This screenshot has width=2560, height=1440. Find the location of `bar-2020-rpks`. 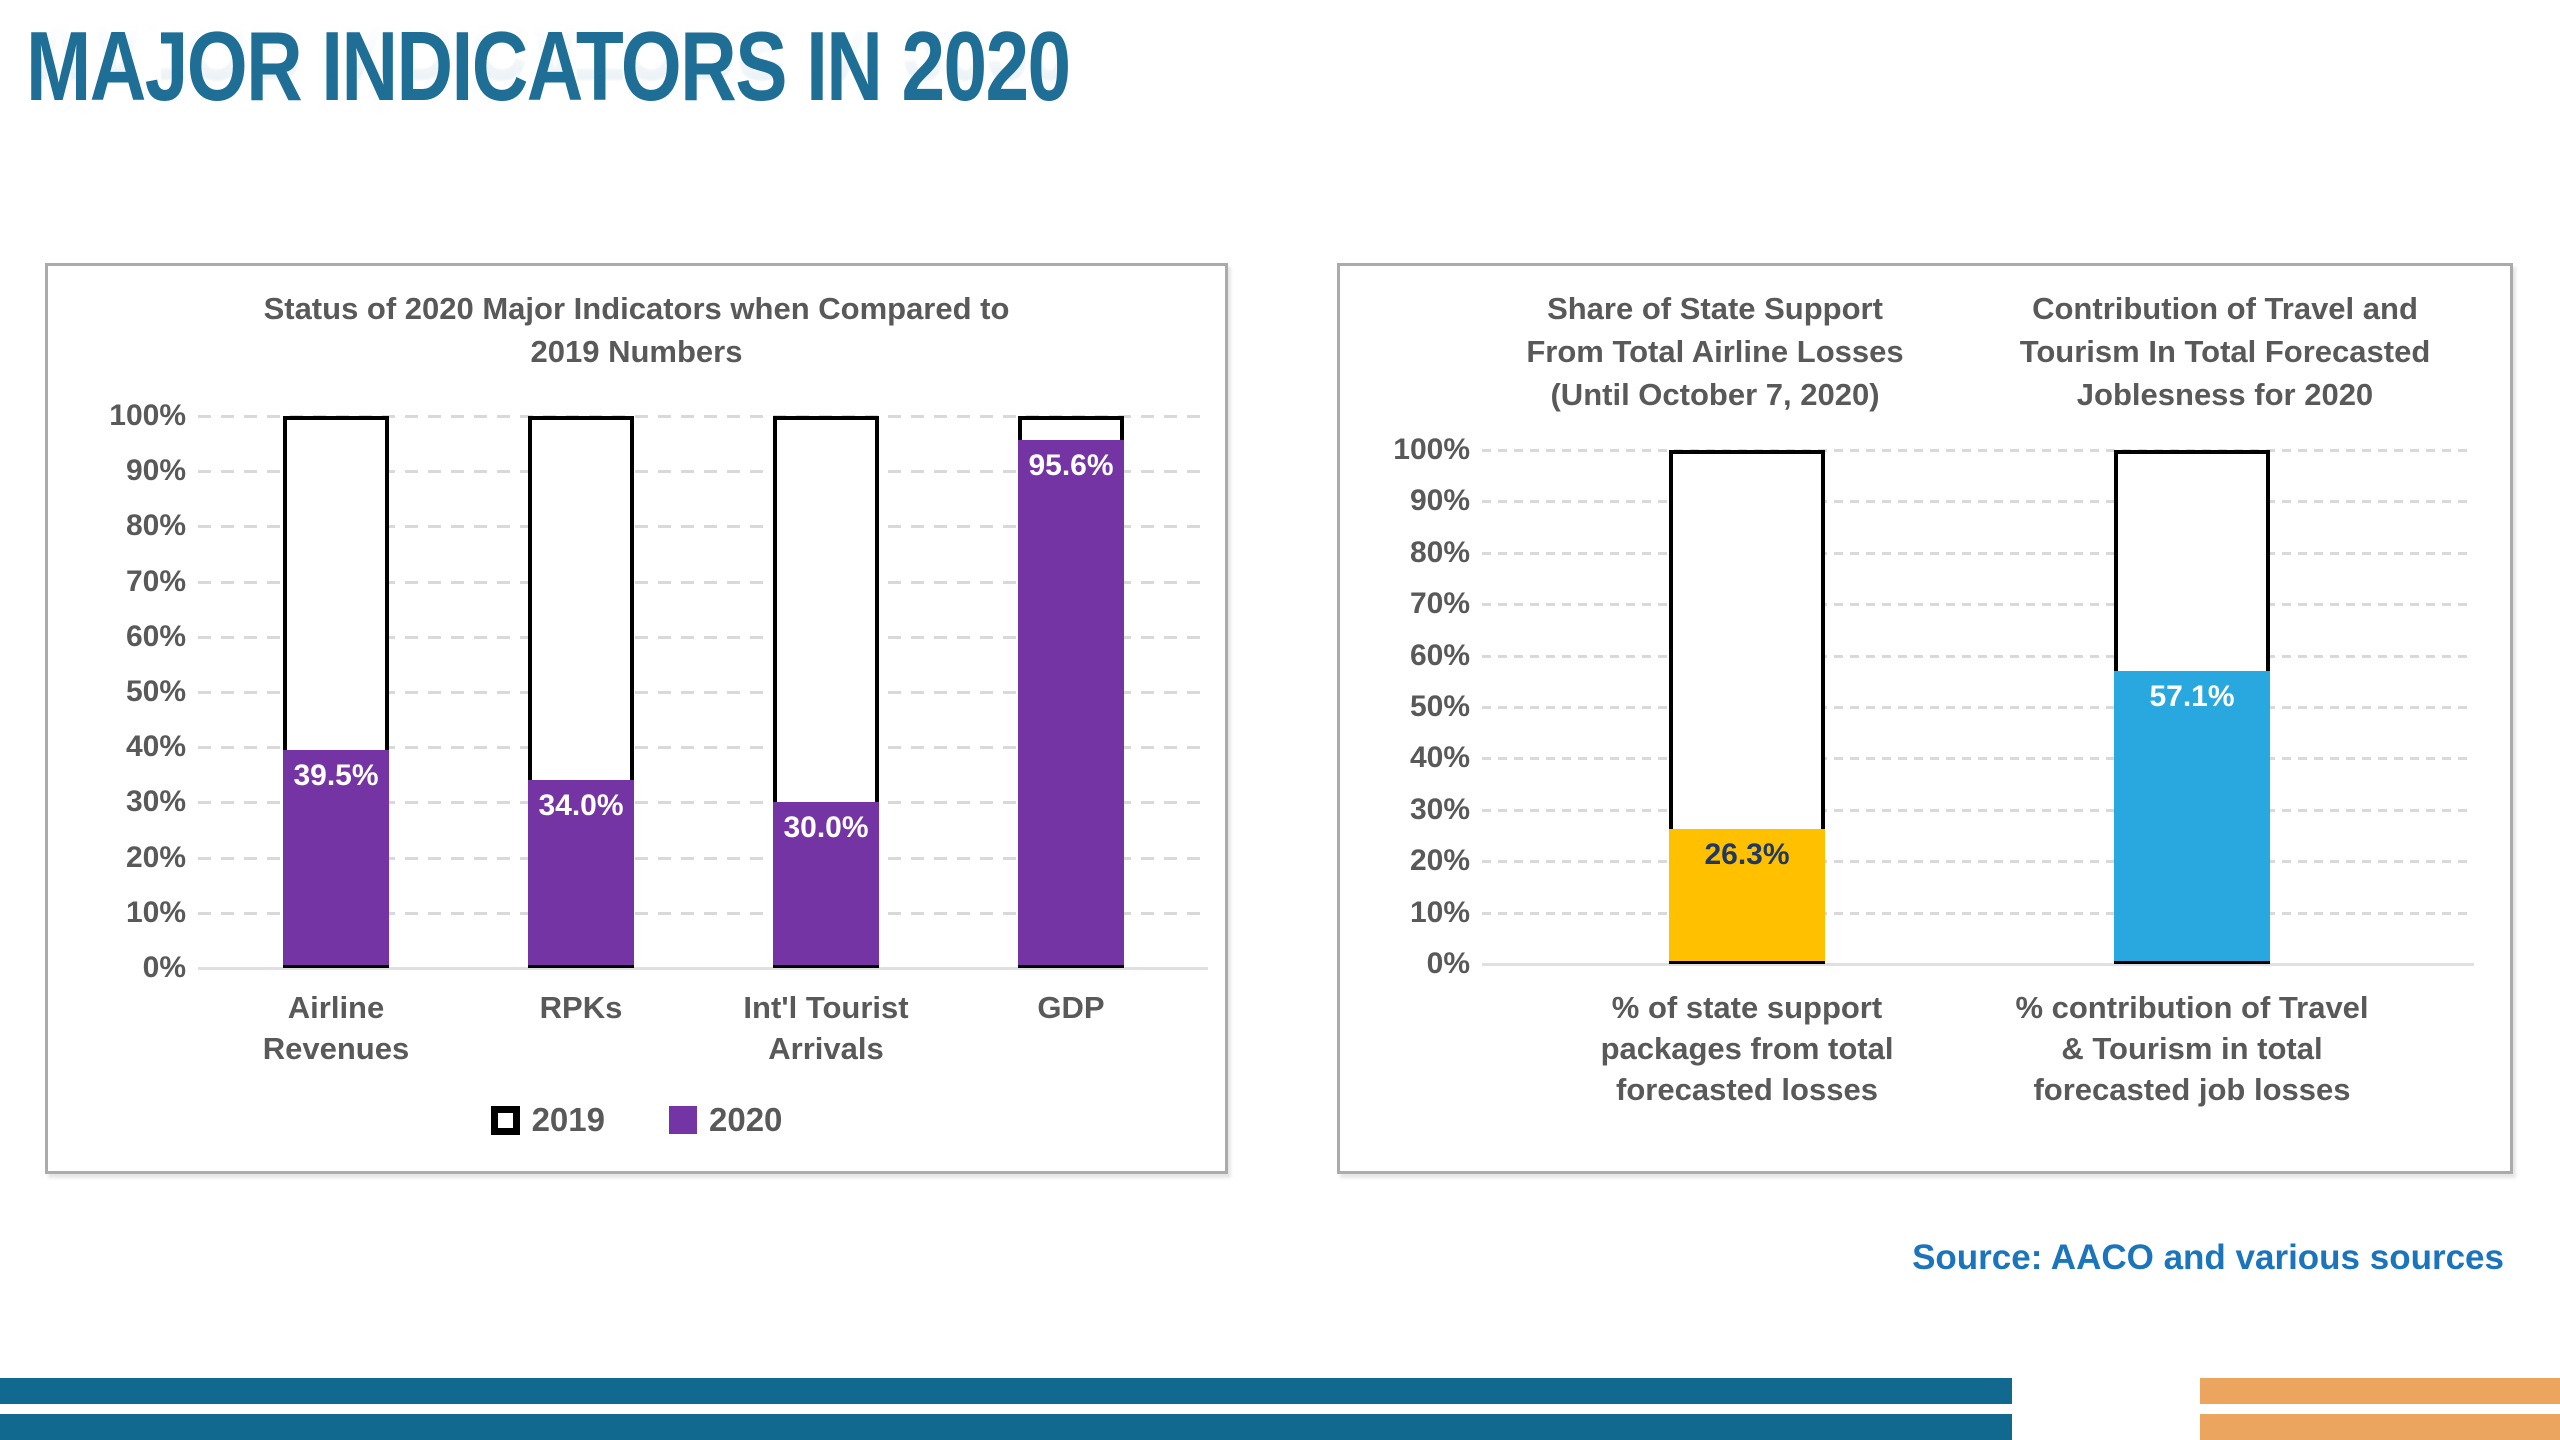

bar-2020-rpks is located at coordinates (581, 872).